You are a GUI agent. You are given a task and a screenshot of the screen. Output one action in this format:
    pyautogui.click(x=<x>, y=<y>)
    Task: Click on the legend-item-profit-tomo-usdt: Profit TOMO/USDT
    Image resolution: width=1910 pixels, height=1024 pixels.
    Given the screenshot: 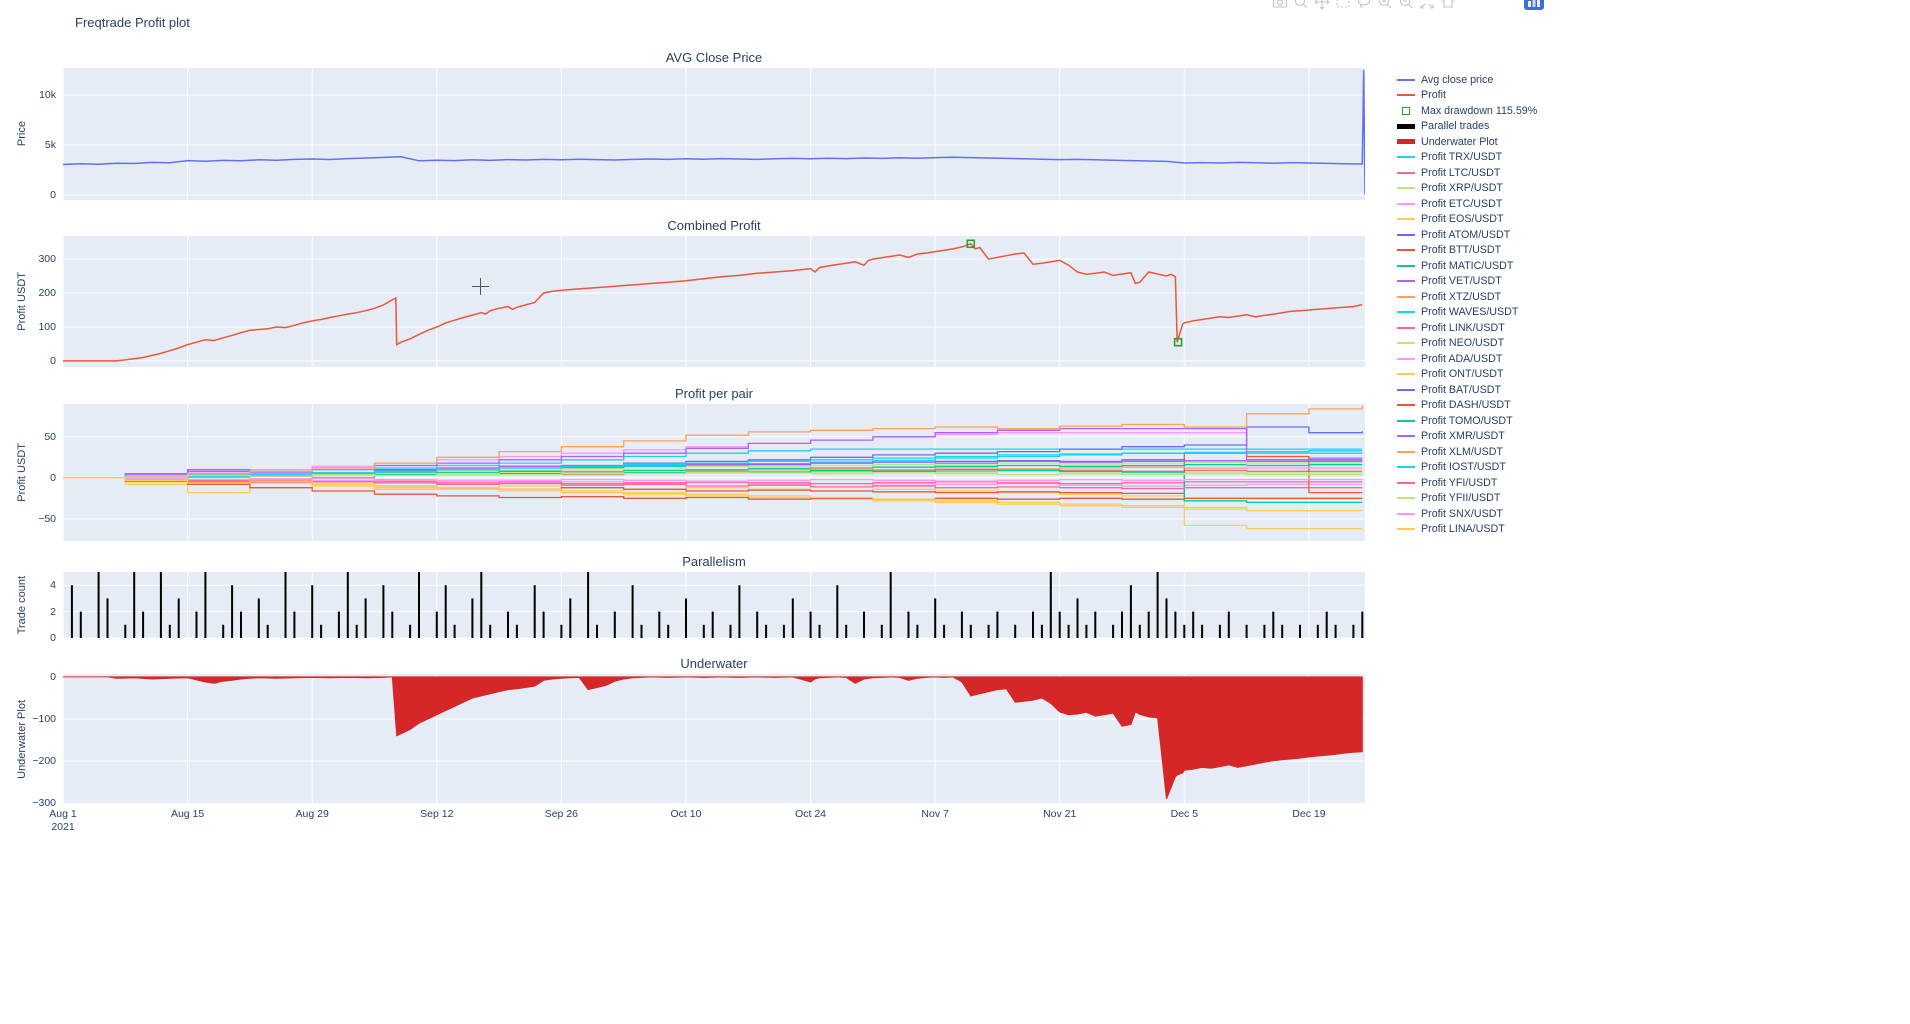 What is the action you would take?
    pyautogui.click(x=1466, y=421)
    